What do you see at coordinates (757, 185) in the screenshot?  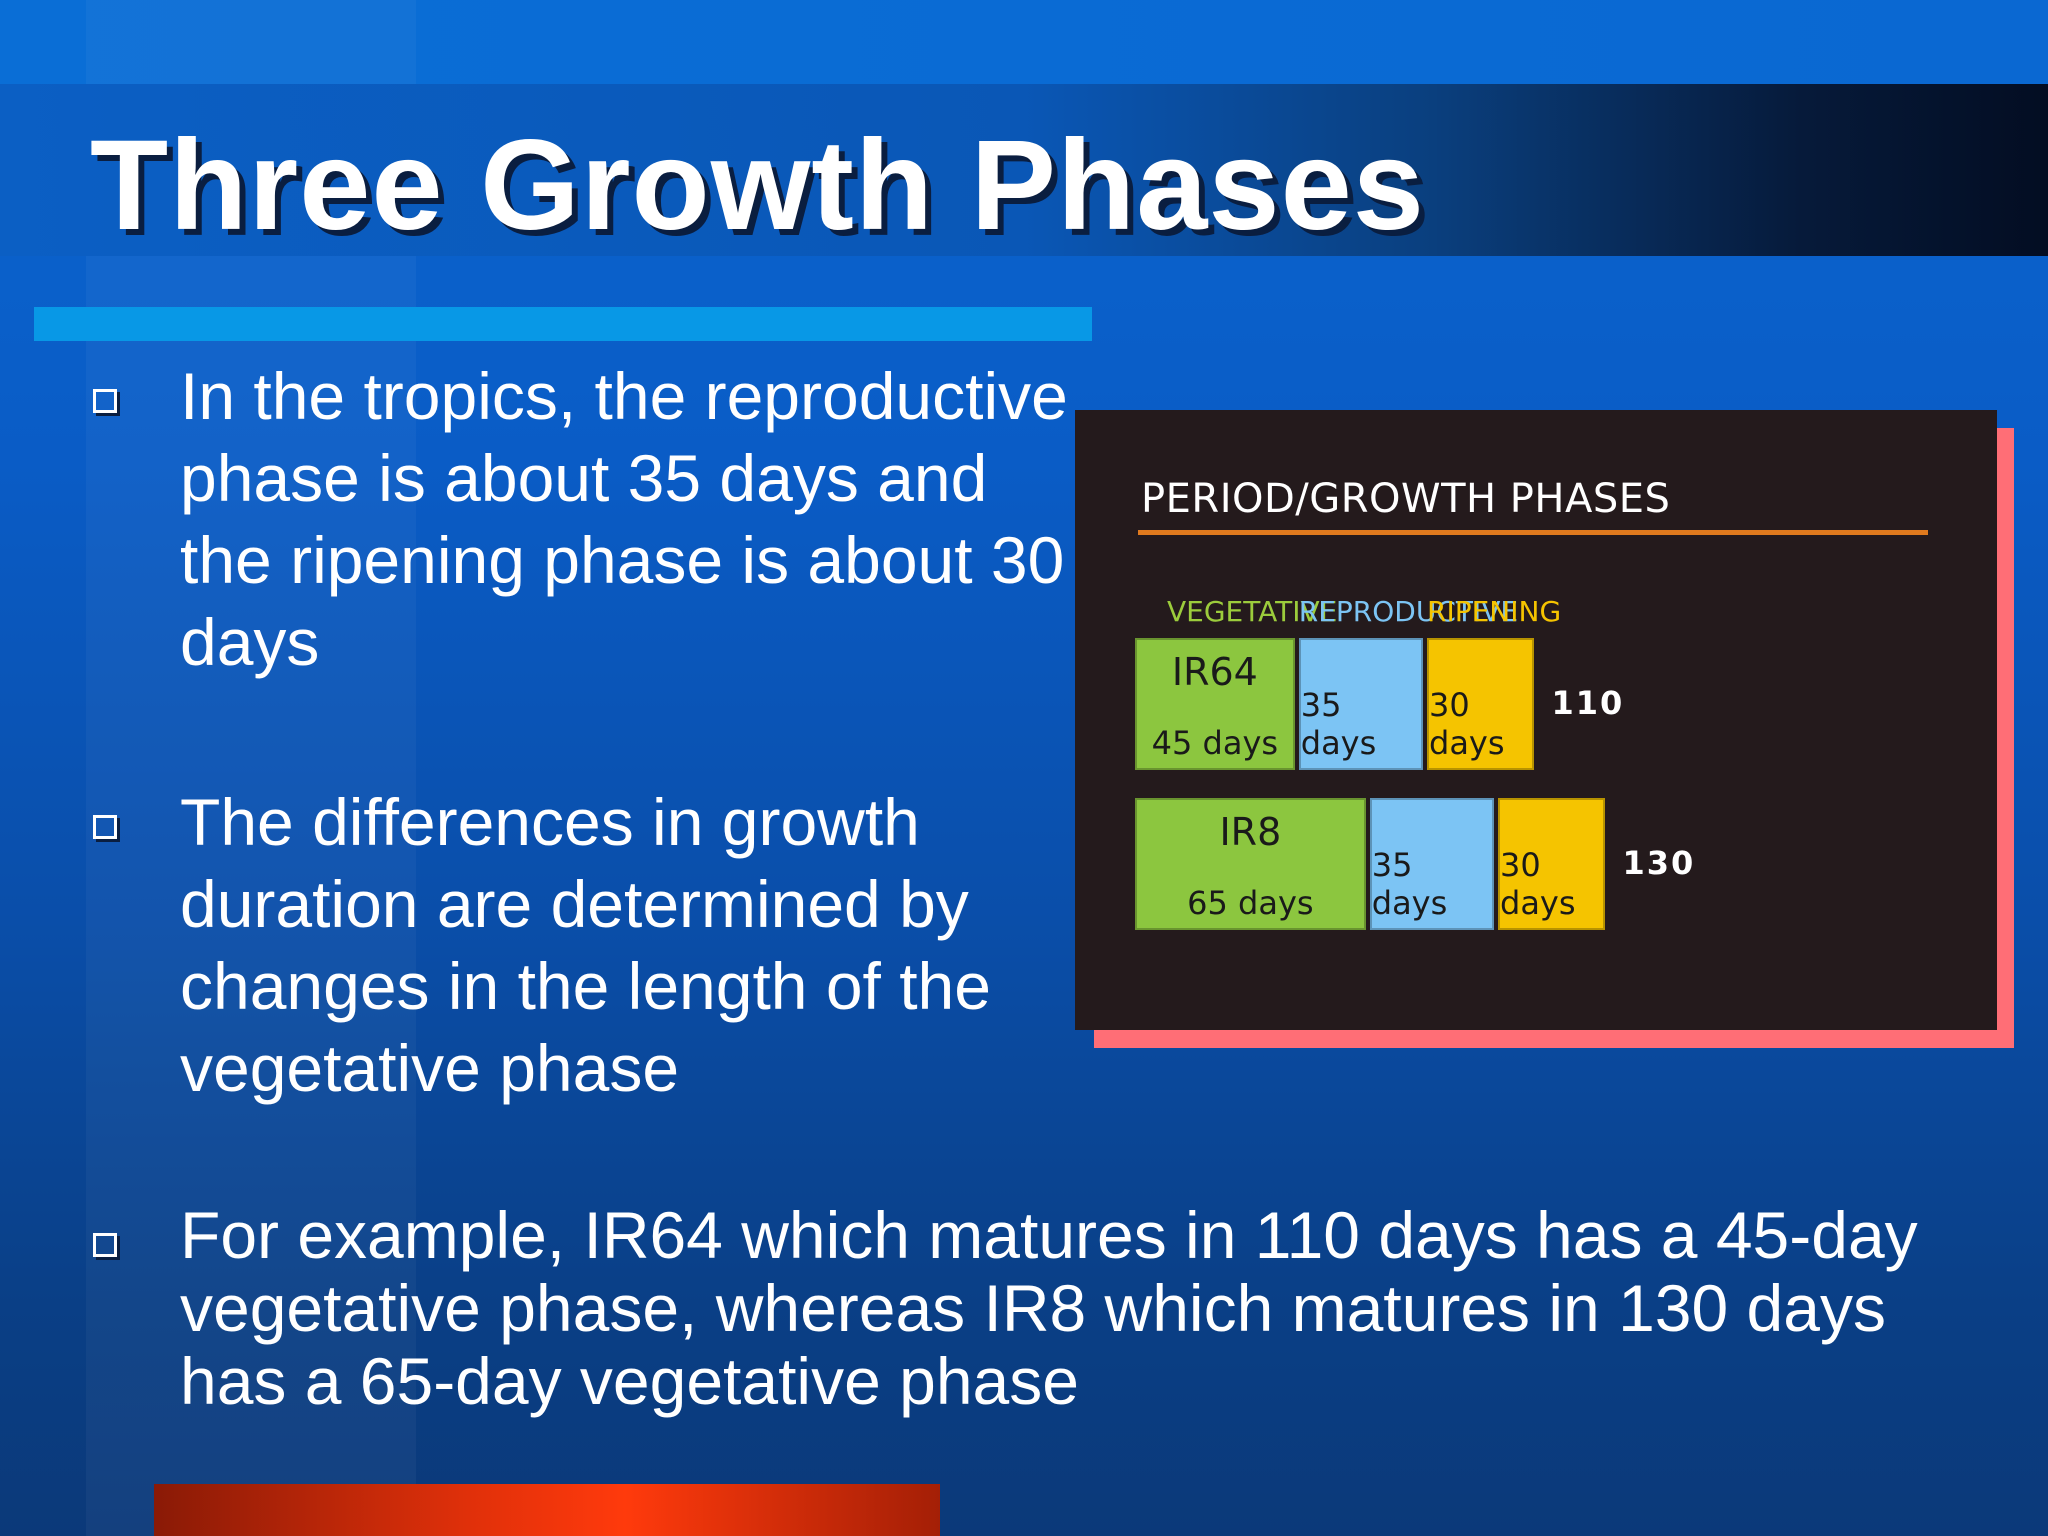 I see `slide-title: Three Growth Phases` at bounding box center [757, 185].